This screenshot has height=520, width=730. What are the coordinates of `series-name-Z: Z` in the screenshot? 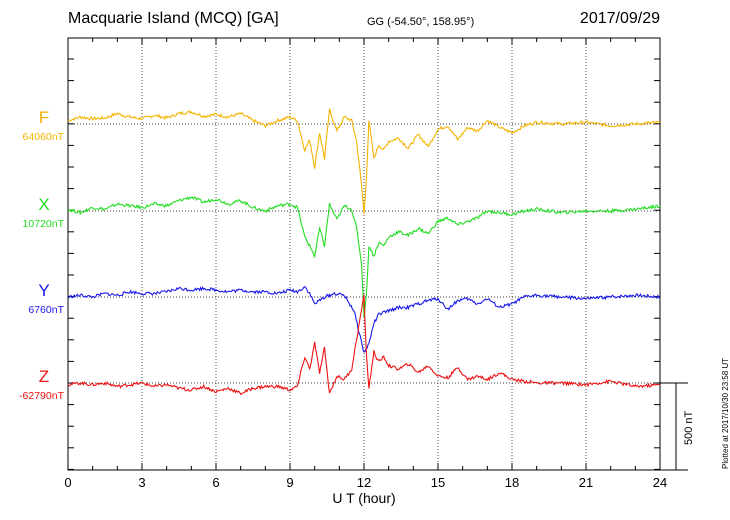 It's located at (44, 376).